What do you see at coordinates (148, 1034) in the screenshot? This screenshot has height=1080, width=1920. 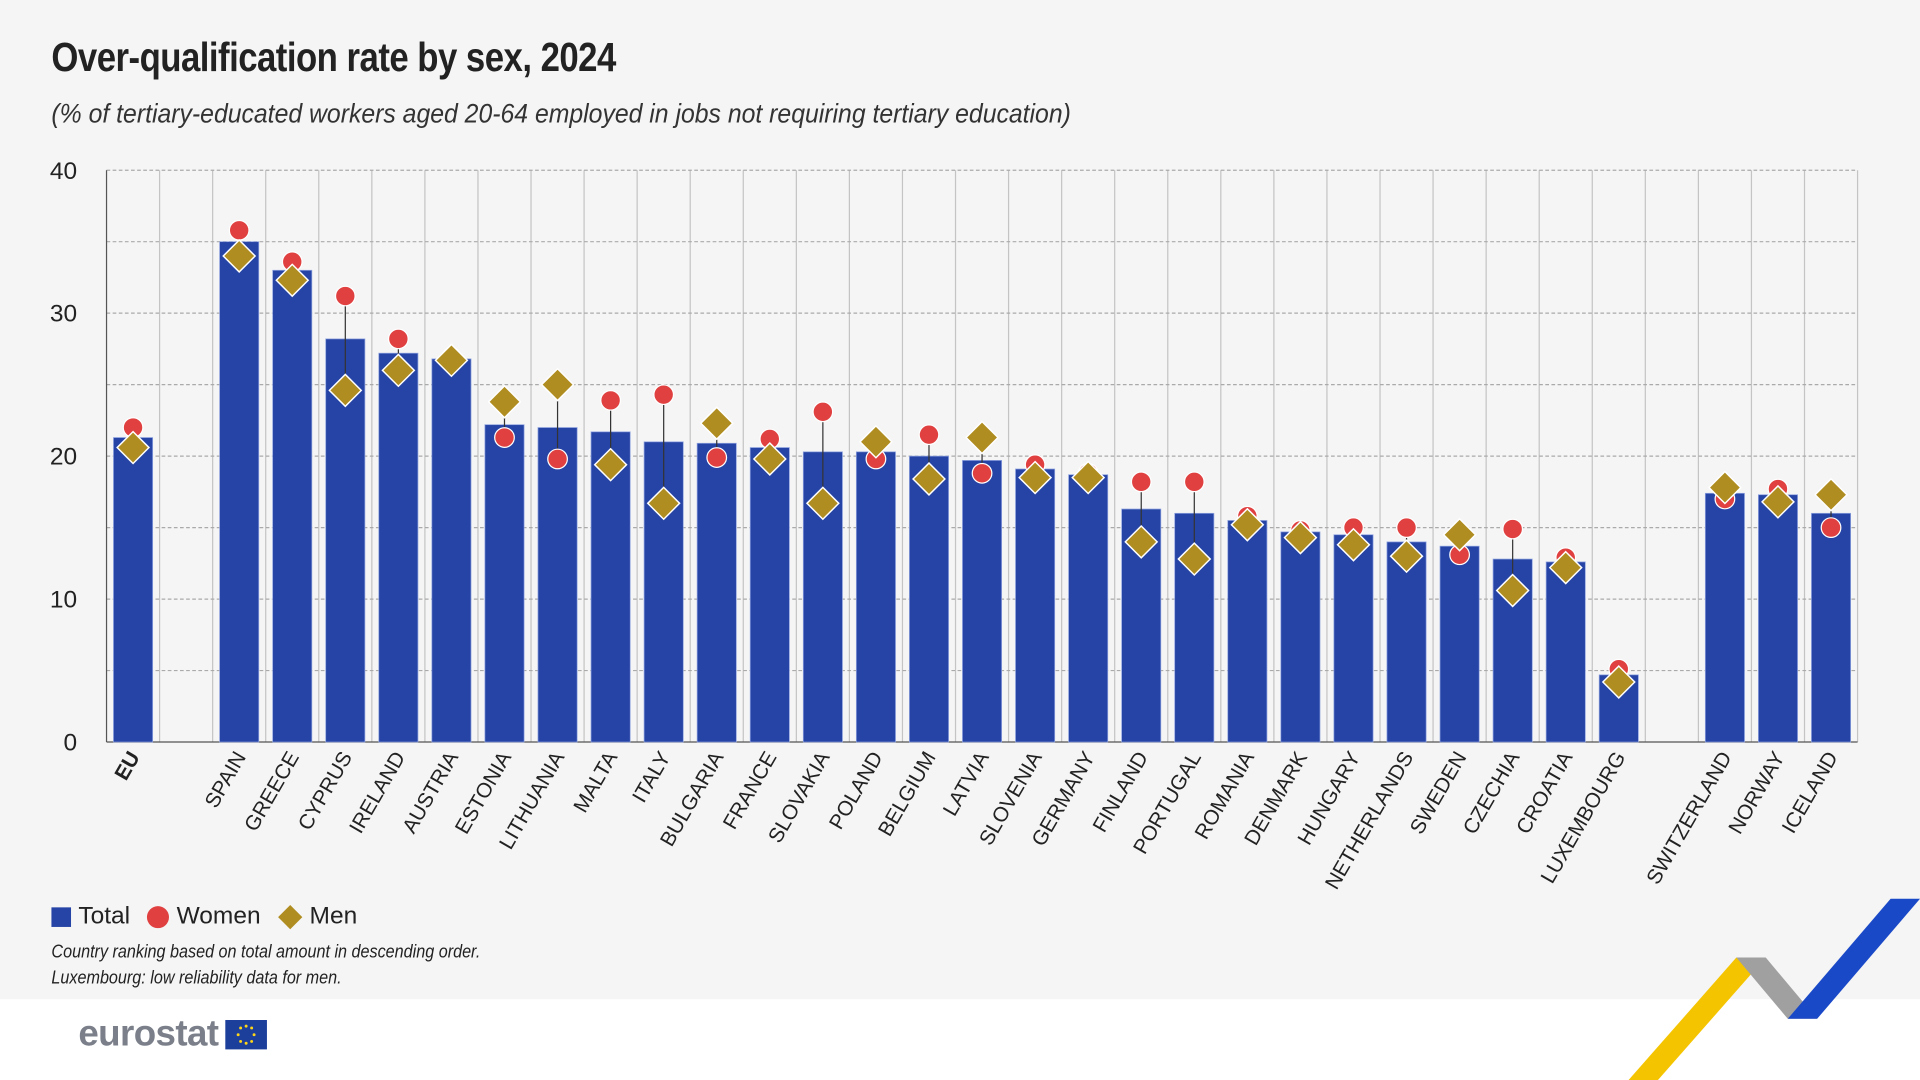 I see `logo-text: eurostat` at bounding box center [148, 1034].